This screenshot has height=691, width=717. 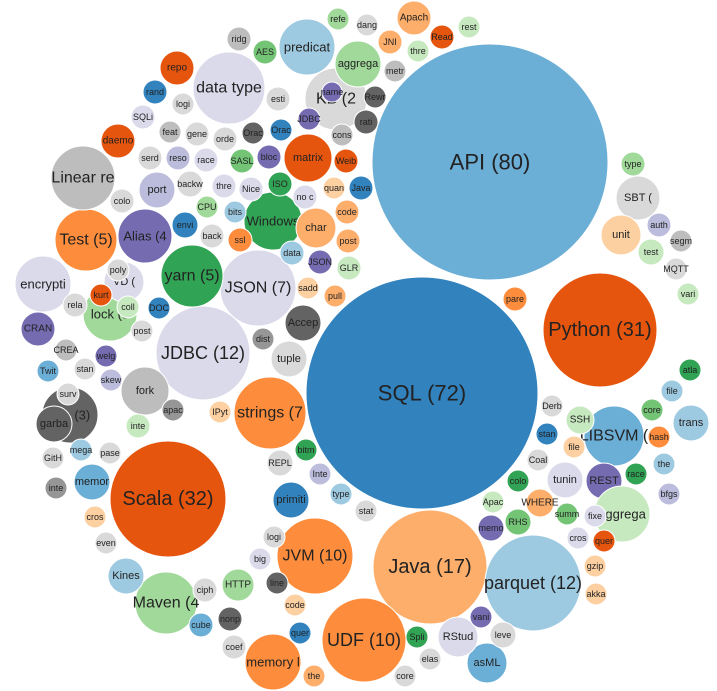 I want to click on bubble-envi: envi, so click(x=185, y=225).